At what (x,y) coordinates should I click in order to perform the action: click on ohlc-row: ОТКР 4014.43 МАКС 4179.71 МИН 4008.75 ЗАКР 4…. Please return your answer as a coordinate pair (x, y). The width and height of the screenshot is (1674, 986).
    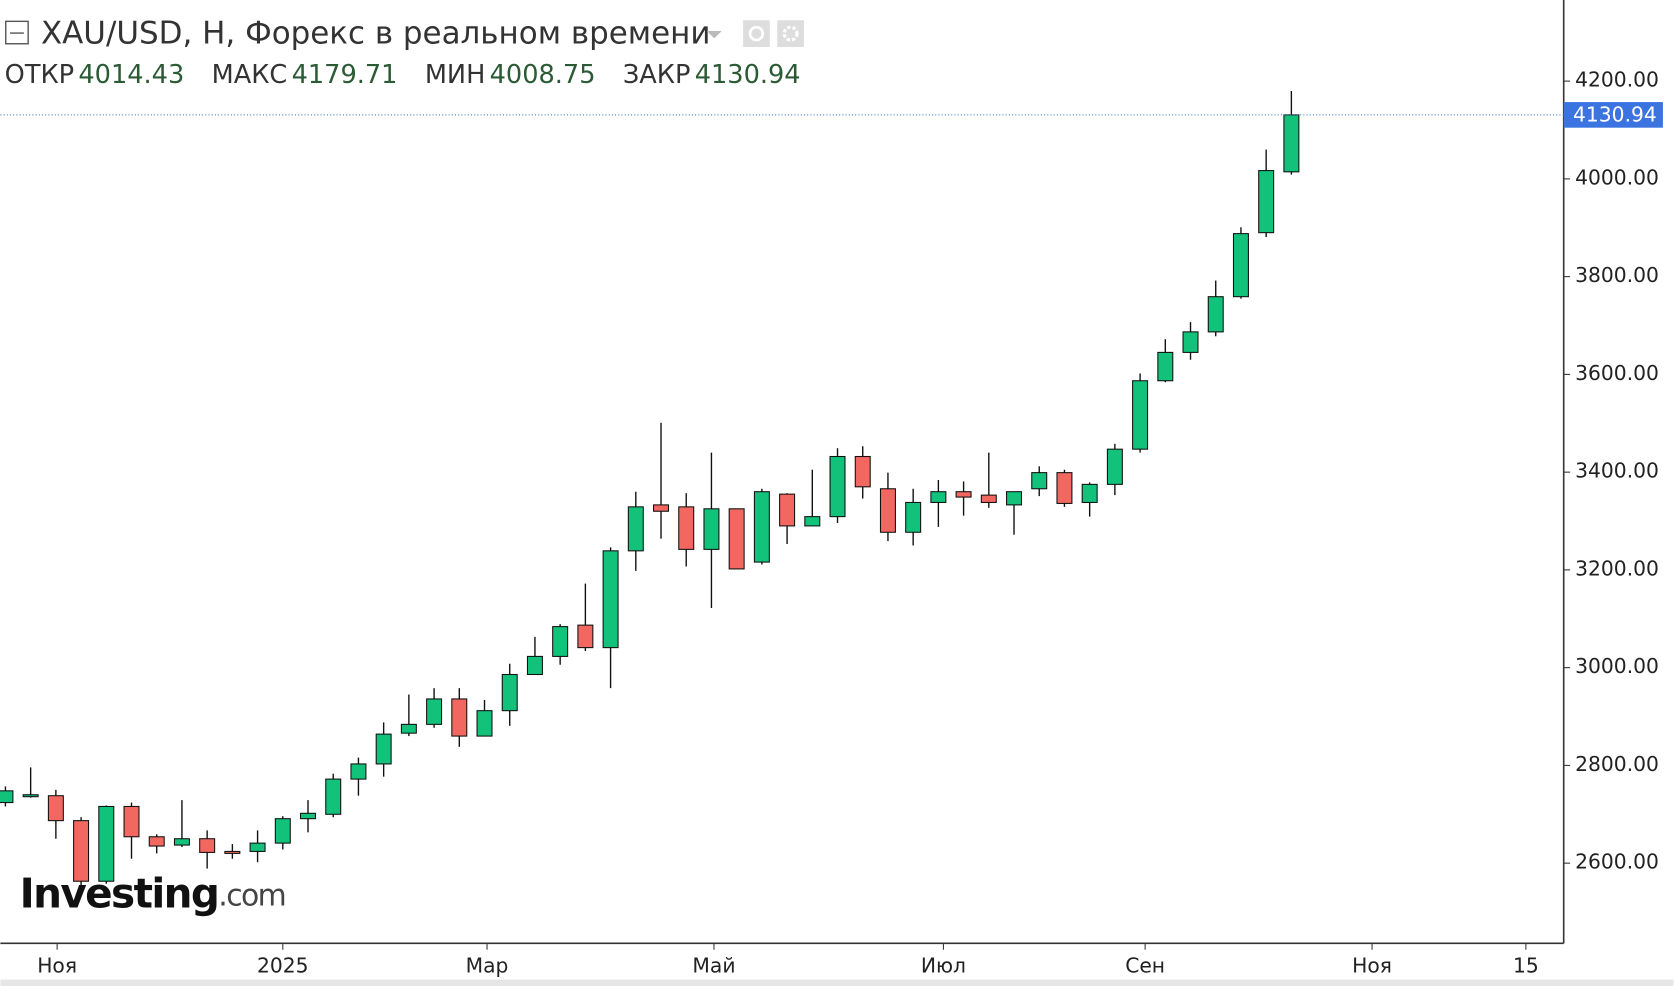
    Looking at the image, I should click on (403, 75).